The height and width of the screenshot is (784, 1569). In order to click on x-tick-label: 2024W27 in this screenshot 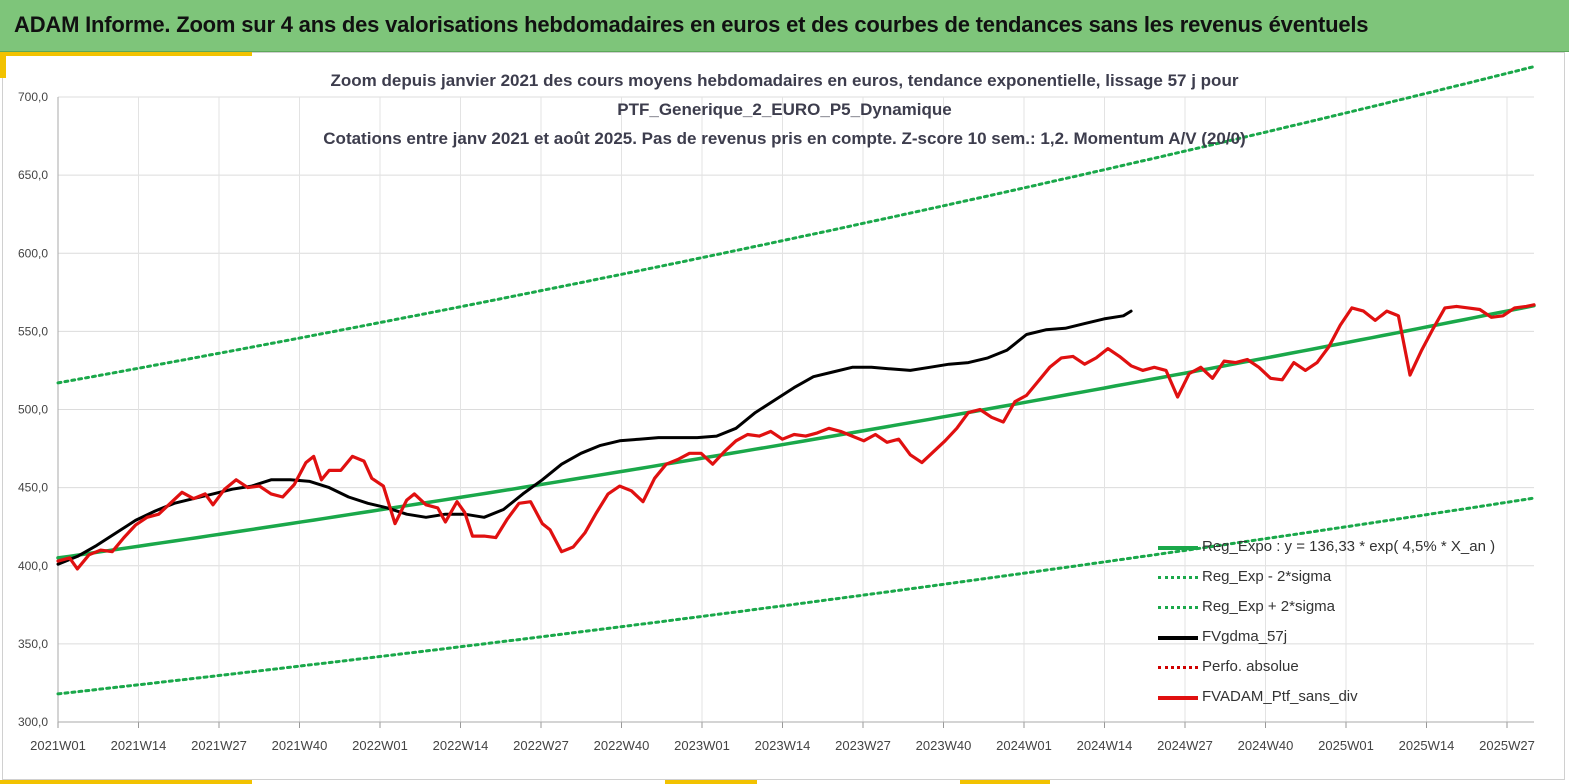, I will do `click(1185, 745)`.